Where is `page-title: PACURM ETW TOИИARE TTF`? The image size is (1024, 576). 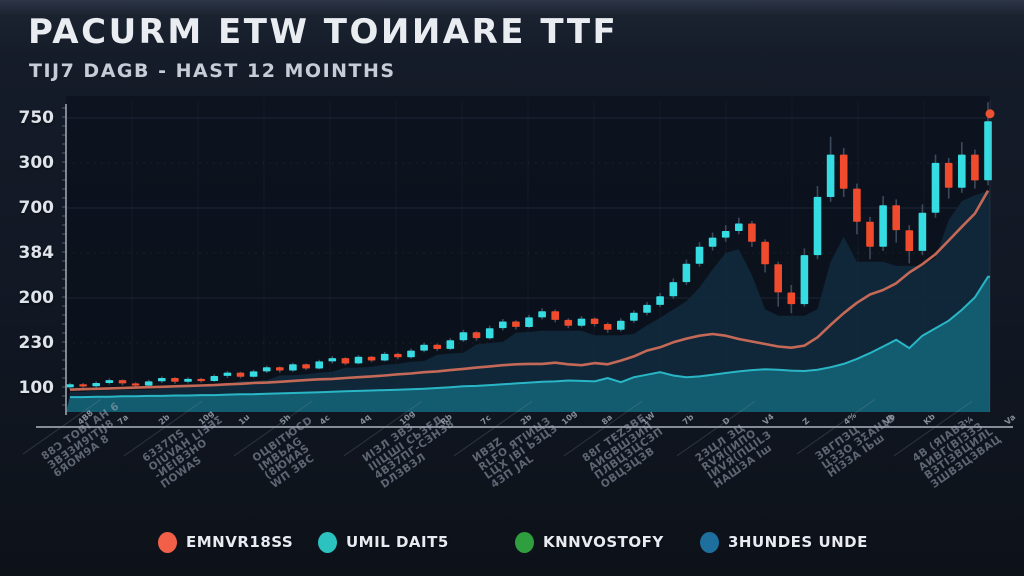 page-title: PACURM ETW TOИИARE TTF is located at coordinates (323, 32).